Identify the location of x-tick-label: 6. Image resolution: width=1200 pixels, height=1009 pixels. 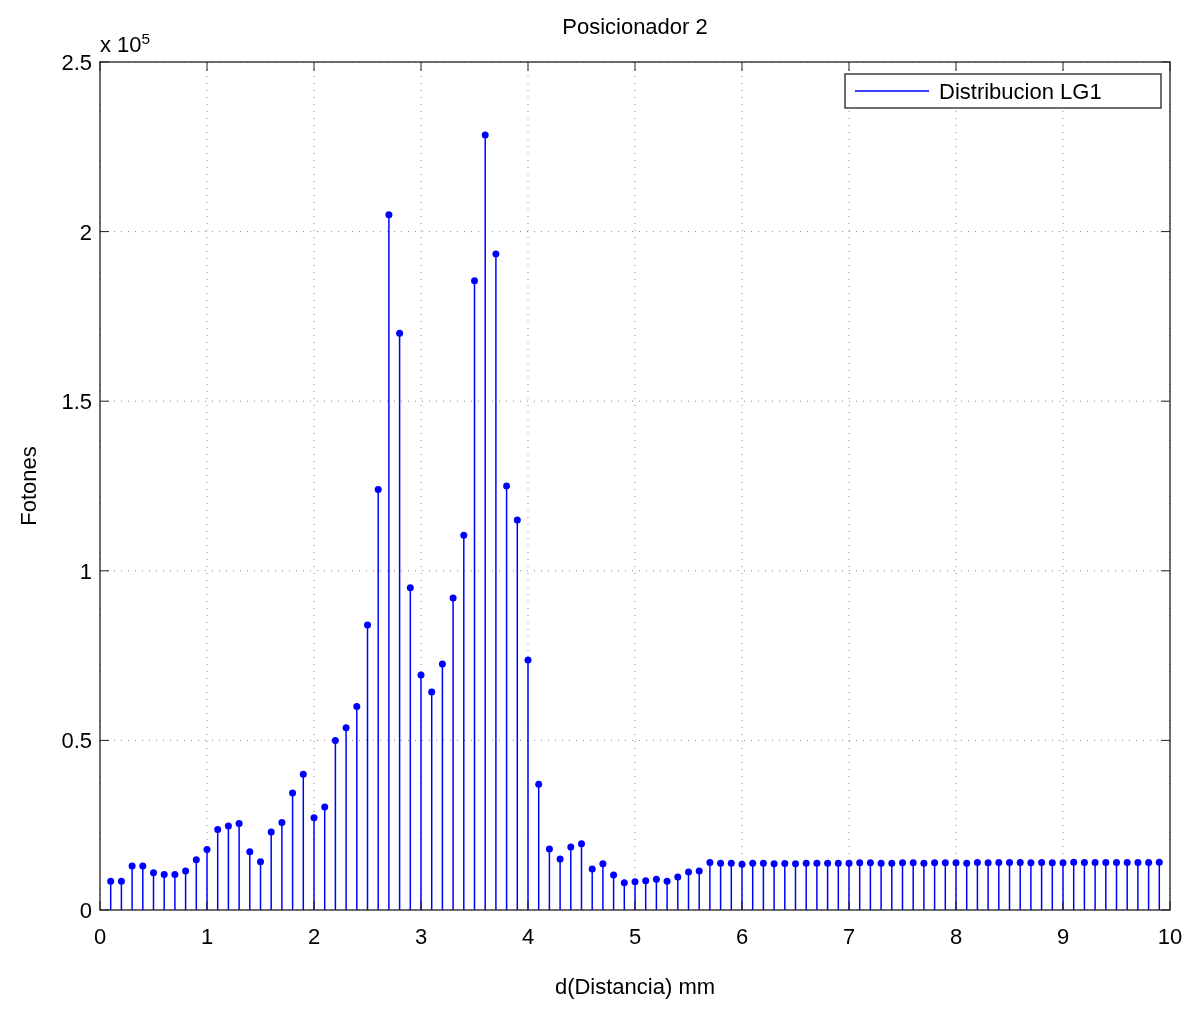
(742, 936).